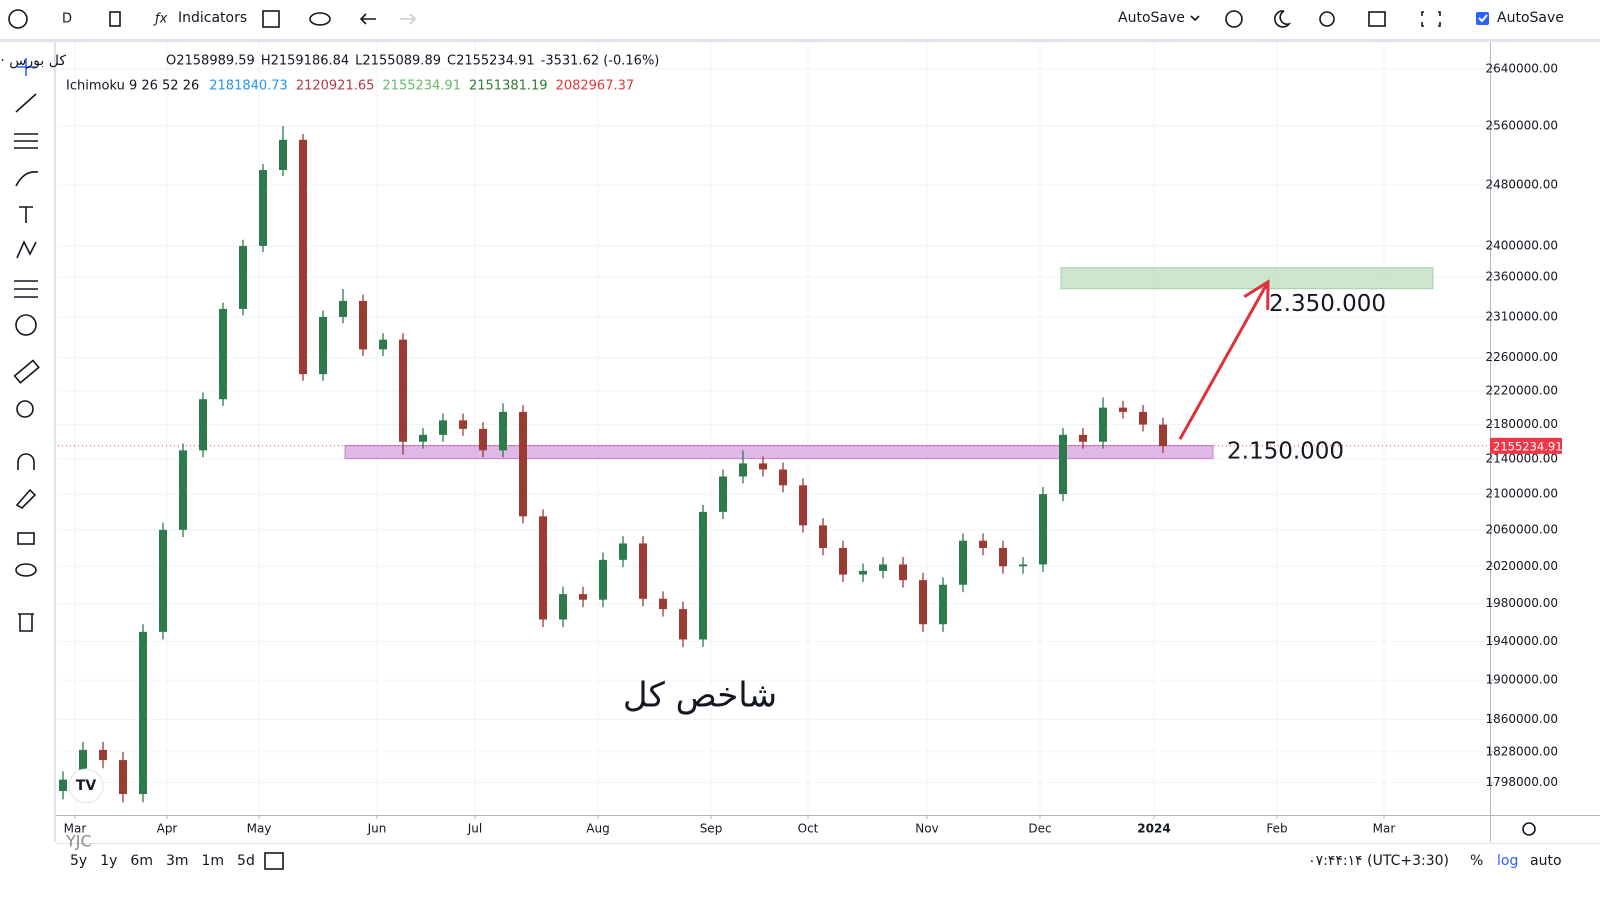 The image size is (1600, 900). I want to click on range-button: 3m, so click(177, 861).